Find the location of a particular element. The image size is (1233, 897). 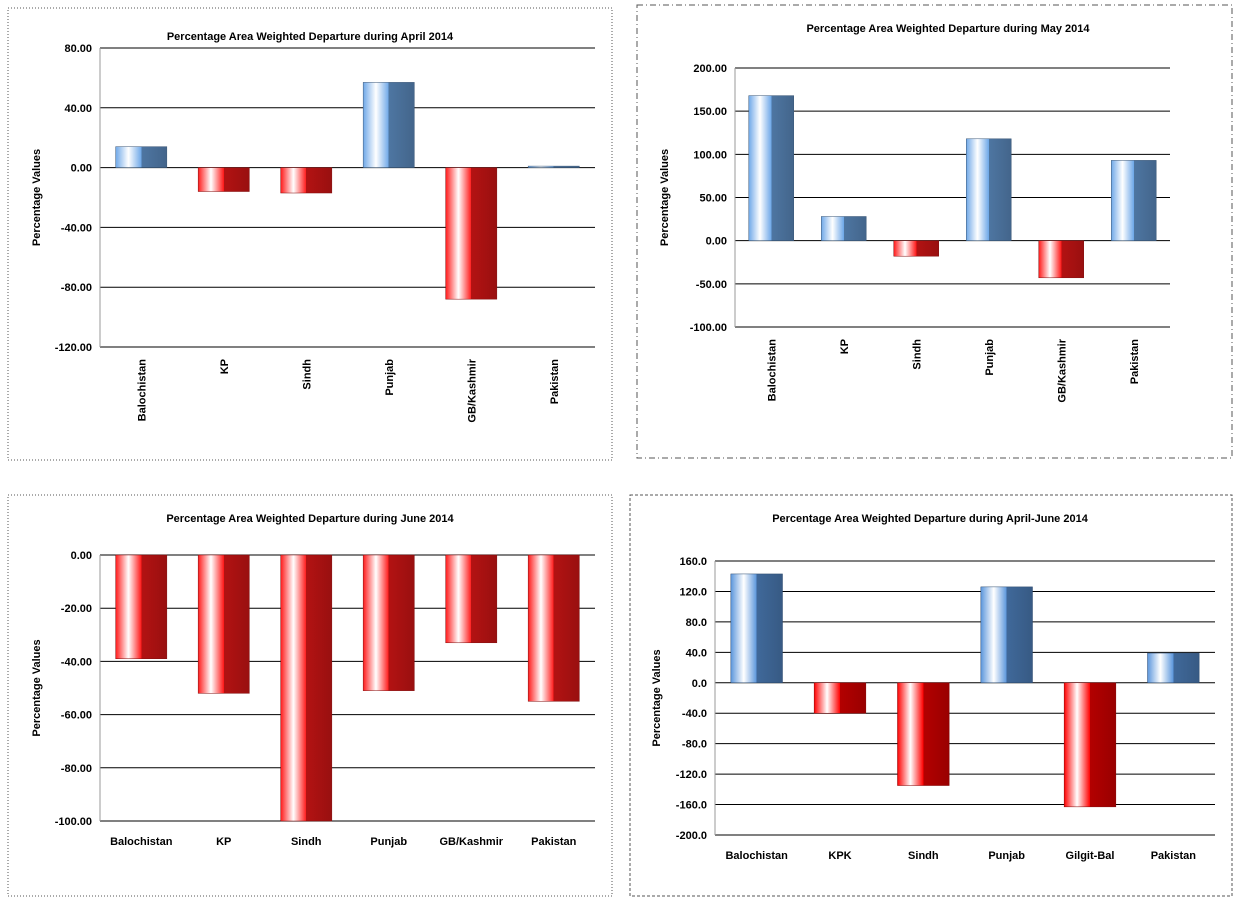

y-tick-label: 120.0 is located at coordinates (693, 592).